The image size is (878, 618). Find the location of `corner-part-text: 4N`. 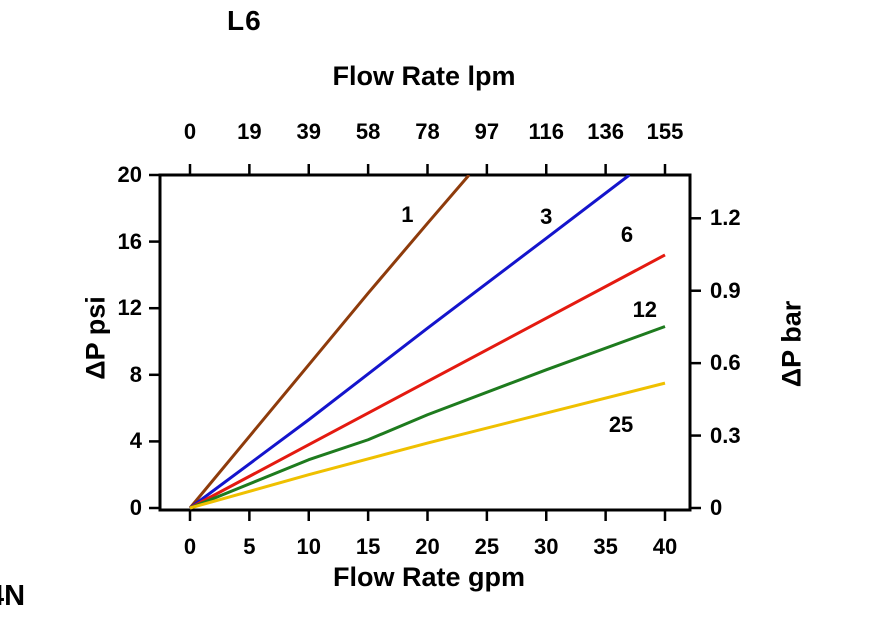

corner-part-text: 4N is located at coordinates (13, 596).